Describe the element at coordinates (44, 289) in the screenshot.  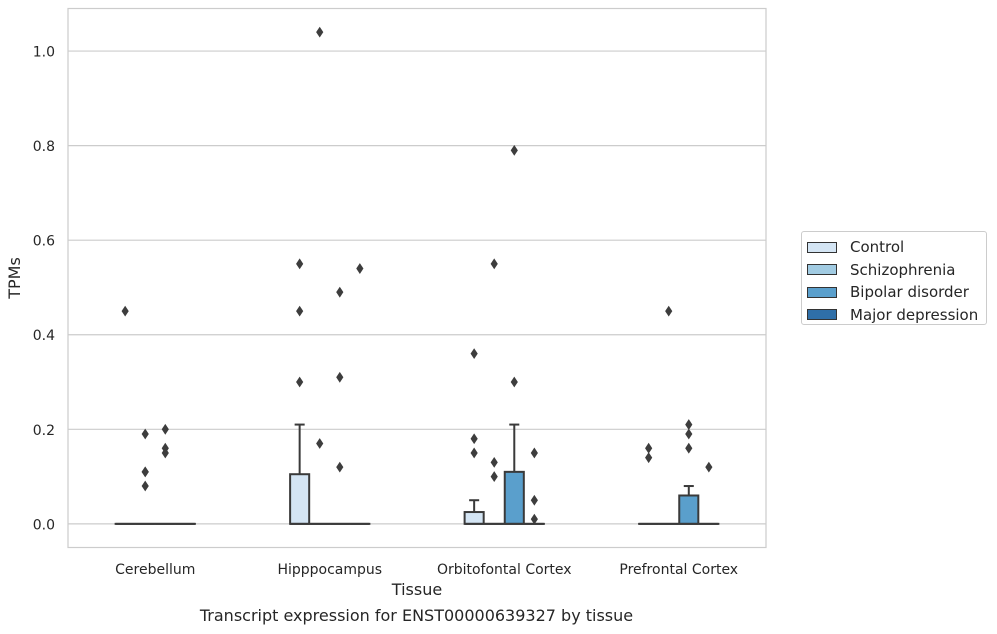
I see `y-axis-ticks: 0.0 0.2 0.4 0.6 0.8 1.0` at that location.